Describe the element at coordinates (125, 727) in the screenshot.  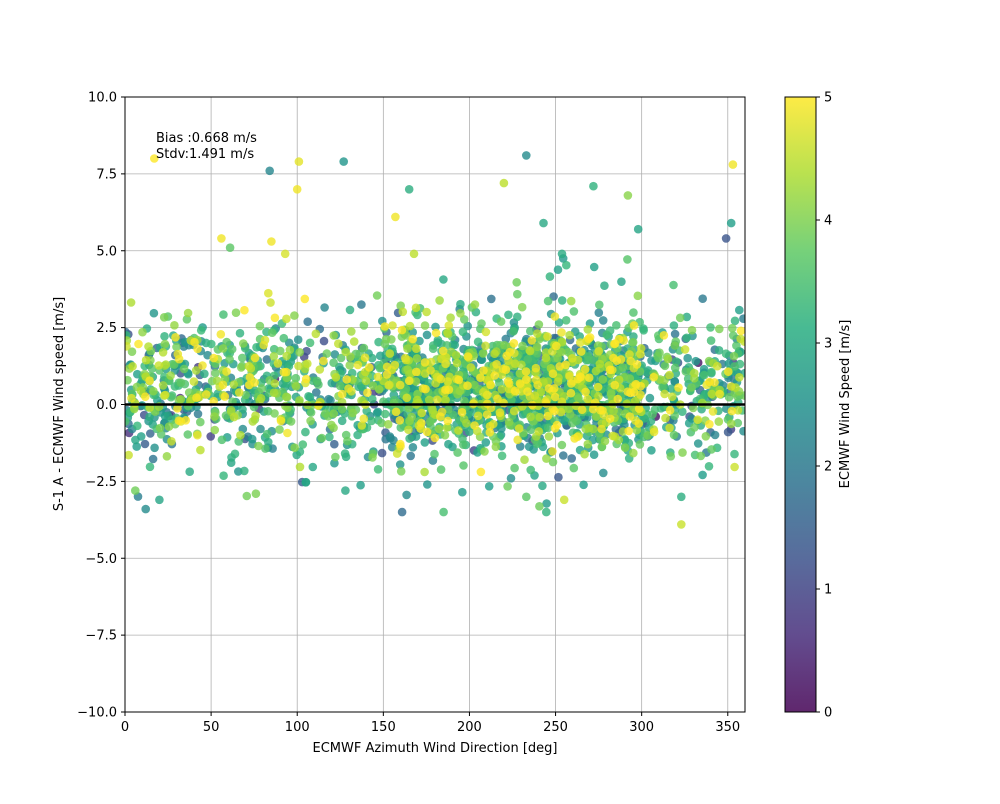
I see `x-tick-label: 0` at that location.